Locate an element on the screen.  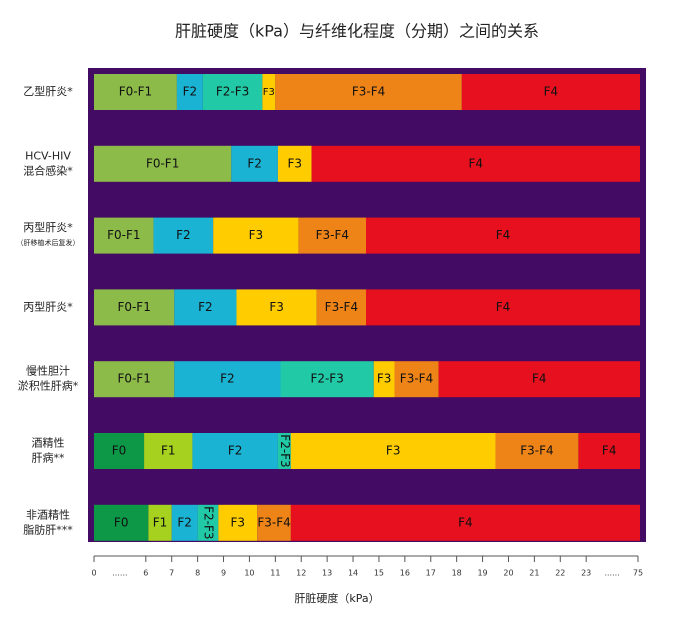
x-tick-label: 16 is located at coordinates (405, 573).